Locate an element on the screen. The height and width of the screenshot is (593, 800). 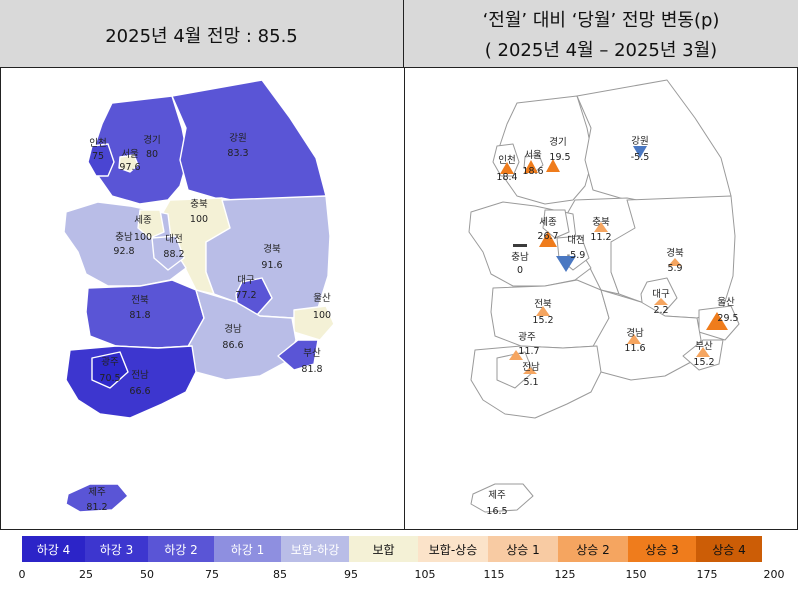
change-gangwon-value: -5.5 is located at coordinates (640, 157).